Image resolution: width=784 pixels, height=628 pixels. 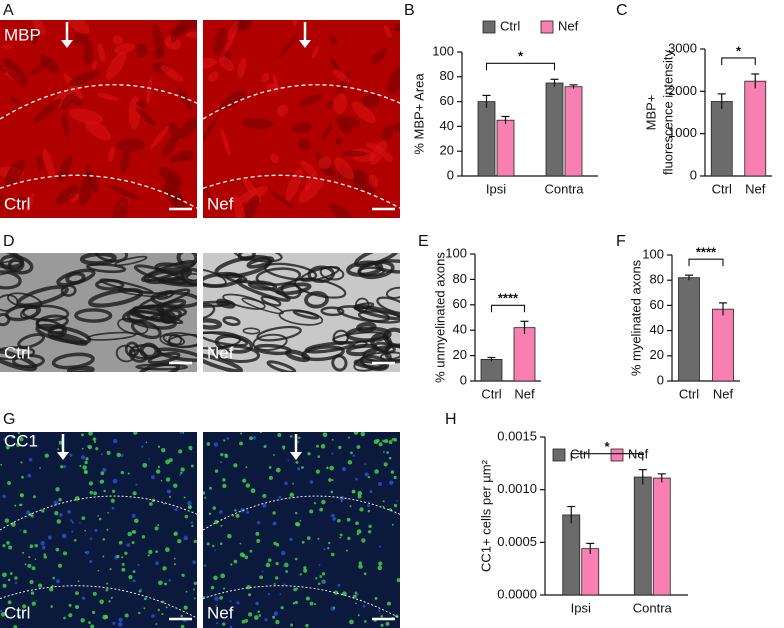 What do you see at coordinates (650, 113) in the screenshot?
I see `y-axis-label: MBP+` at bounding box center [650, 113].